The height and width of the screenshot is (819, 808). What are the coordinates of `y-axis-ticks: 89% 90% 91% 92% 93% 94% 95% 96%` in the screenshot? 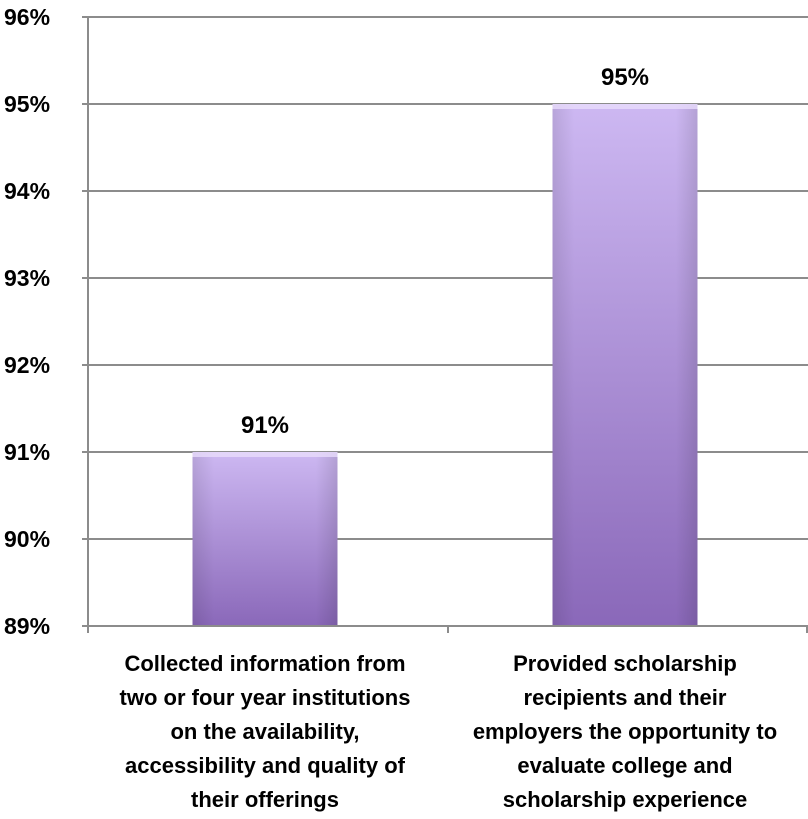 It's located at (46, 321).